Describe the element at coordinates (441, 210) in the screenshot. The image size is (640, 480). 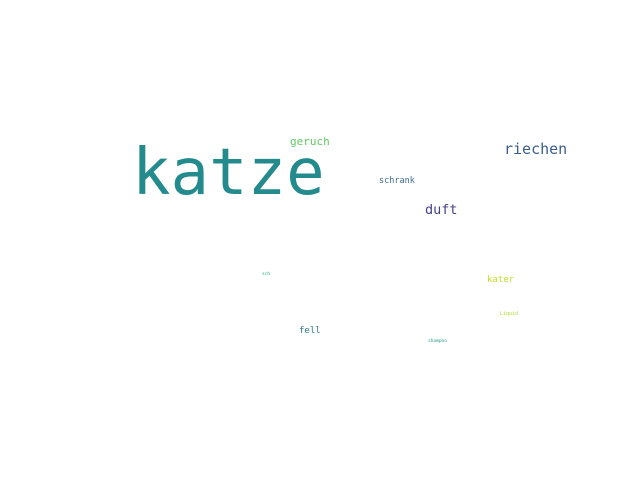
I see `word-duft: duft` at that location.